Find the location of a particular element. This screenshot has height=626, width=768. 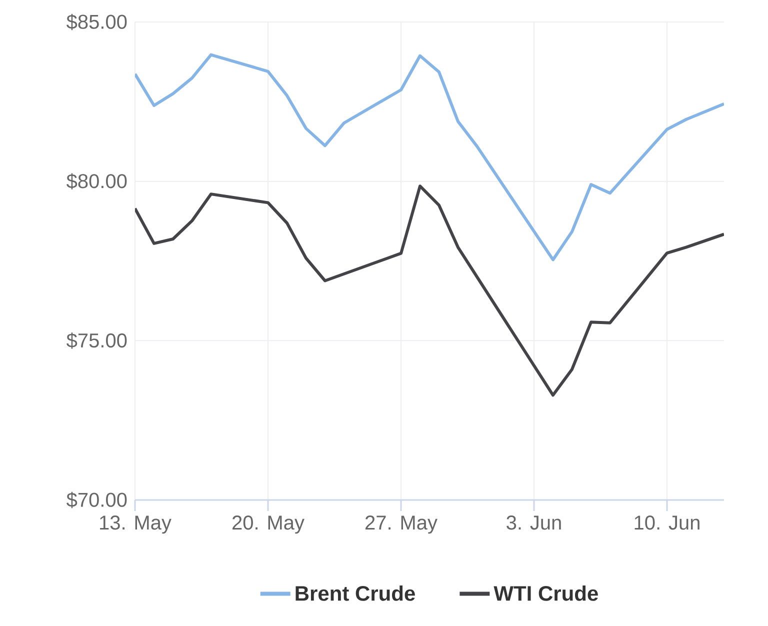

x-tick-label: 13. May is located at coordinates (136, 525).